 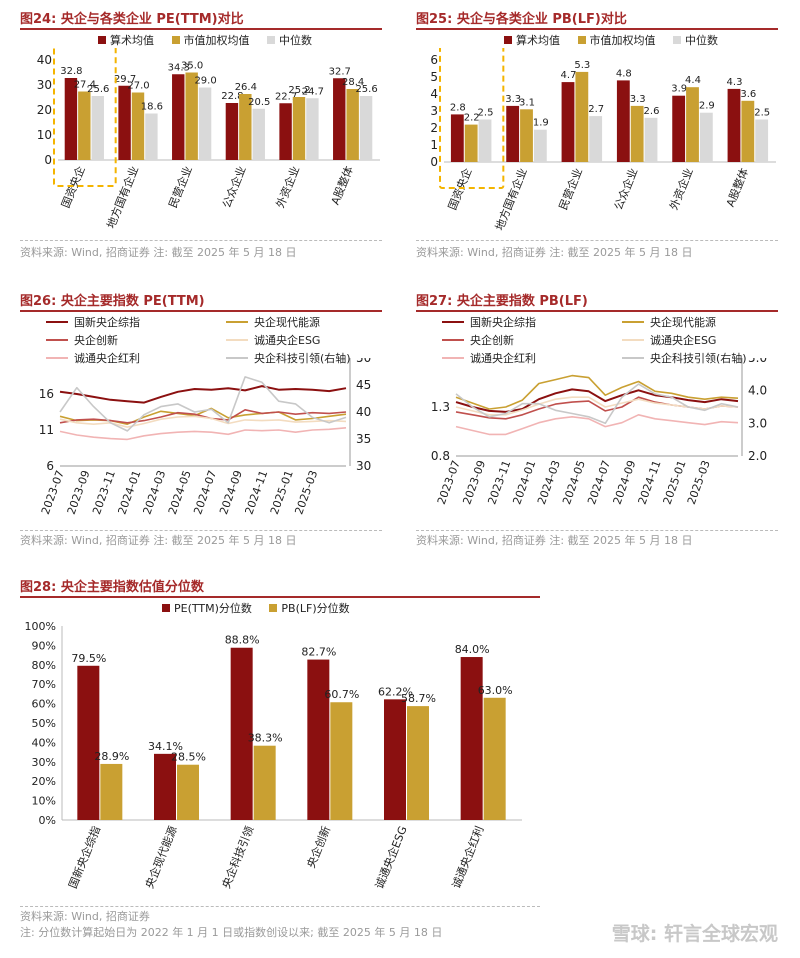 What do you see at coordinates (434, 145) in the screenshot?
I see `y-tick-label: 1` at bounding box center [434, 145].